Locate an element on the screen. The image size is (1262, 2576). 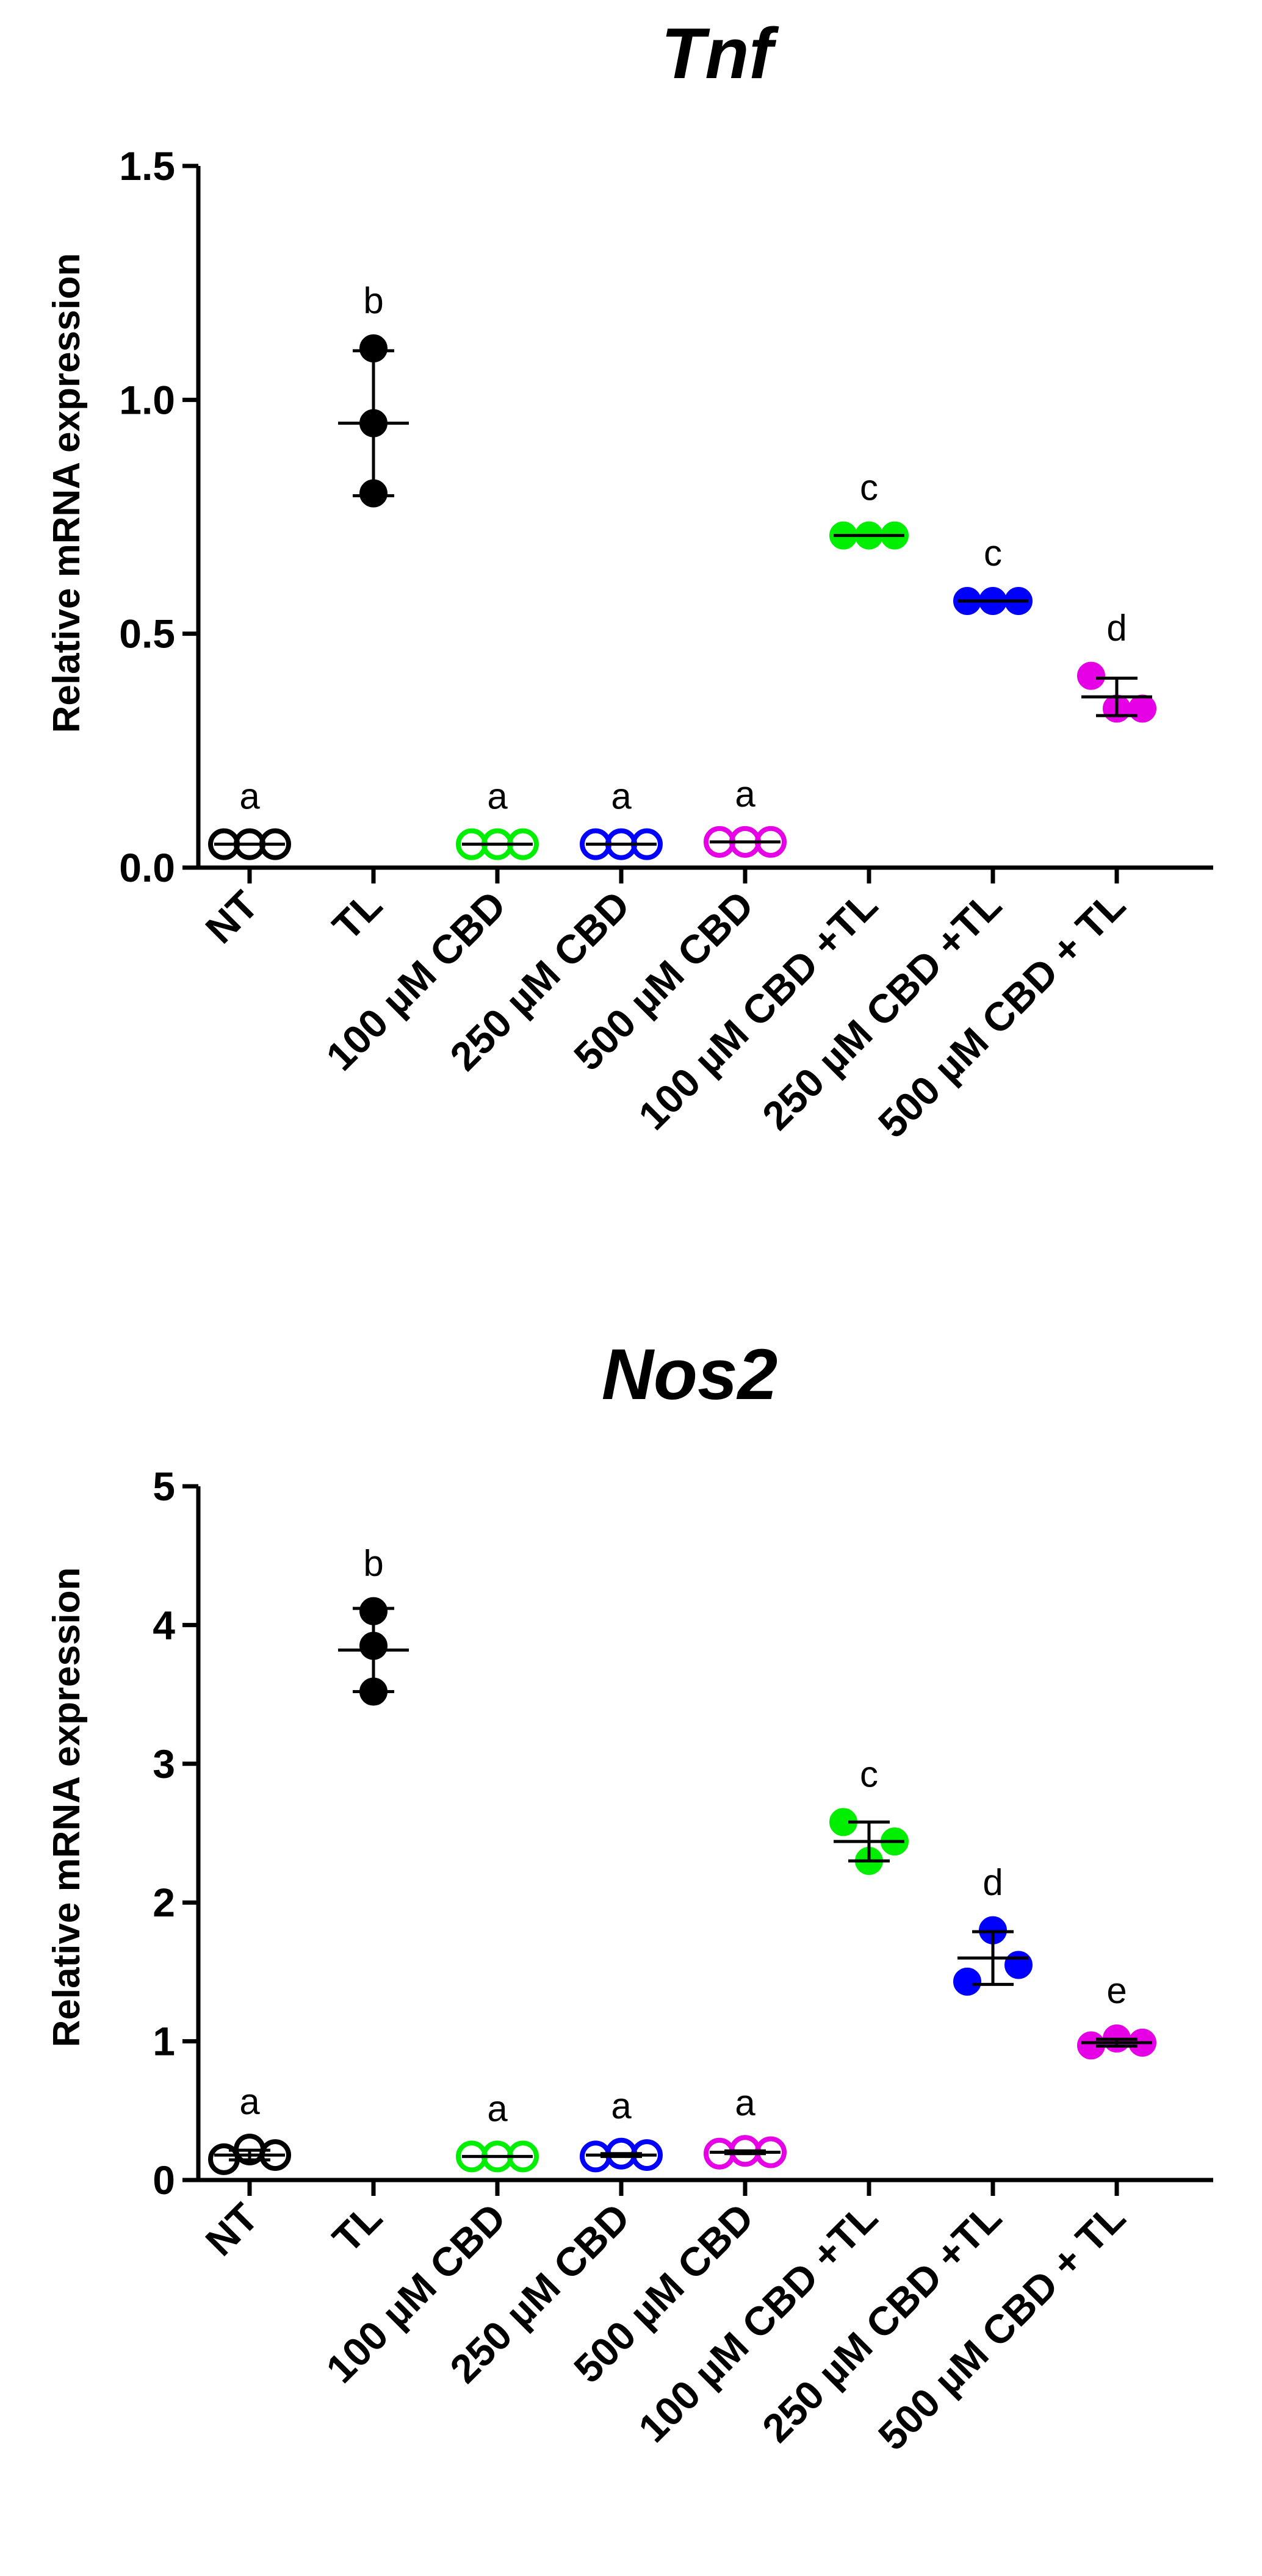
nos2-chart-title: Nos2 is located at coordinates (690, 1374).